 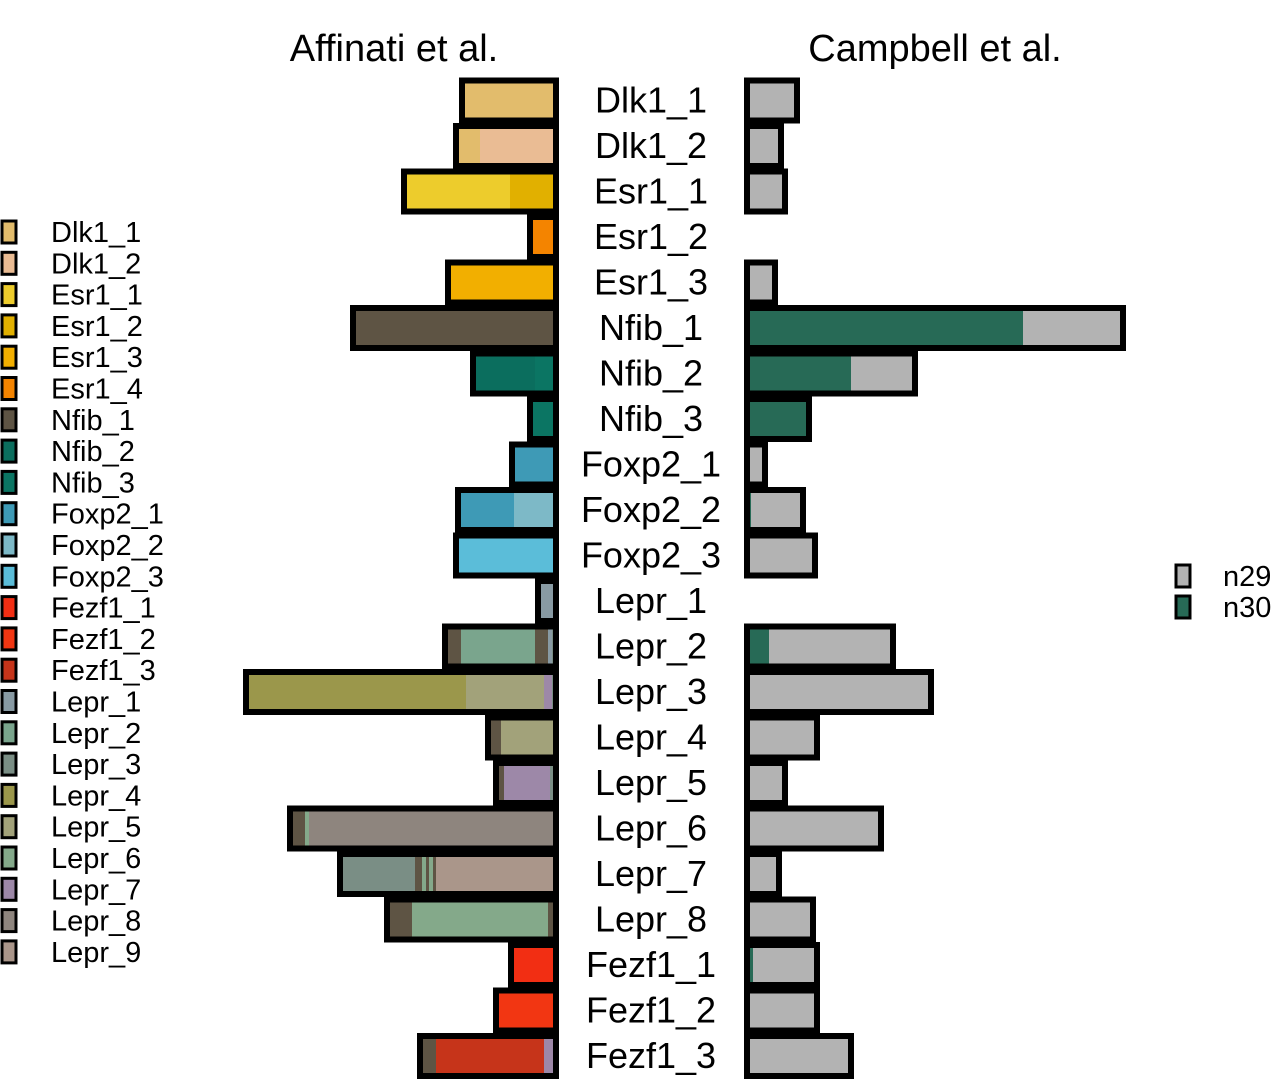 What do you see at coordinates (651, 236) in the screenshot?
I see `row-label-esr1-2: Esr1_2` at bounding box center [651, 236].